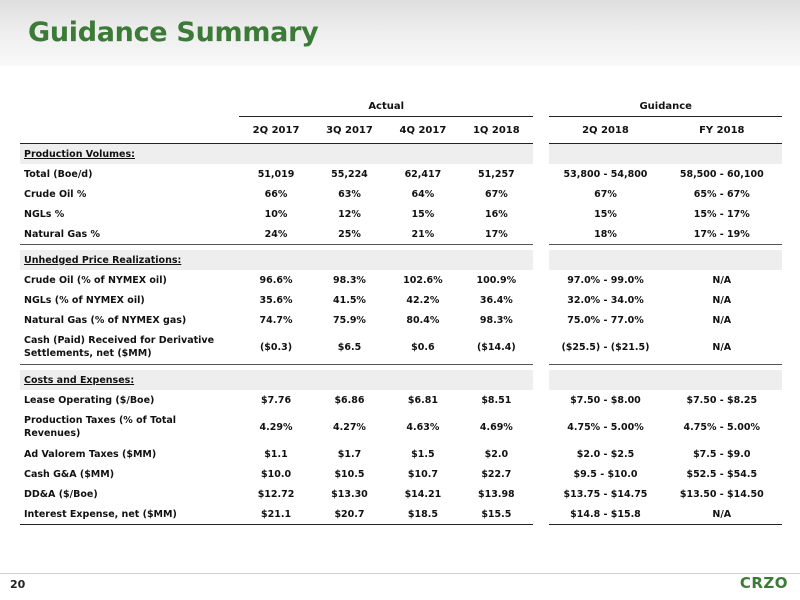 This screenshot has height=600, width=800. I want to click on table-cell: 42.2%, so click(423, 300).